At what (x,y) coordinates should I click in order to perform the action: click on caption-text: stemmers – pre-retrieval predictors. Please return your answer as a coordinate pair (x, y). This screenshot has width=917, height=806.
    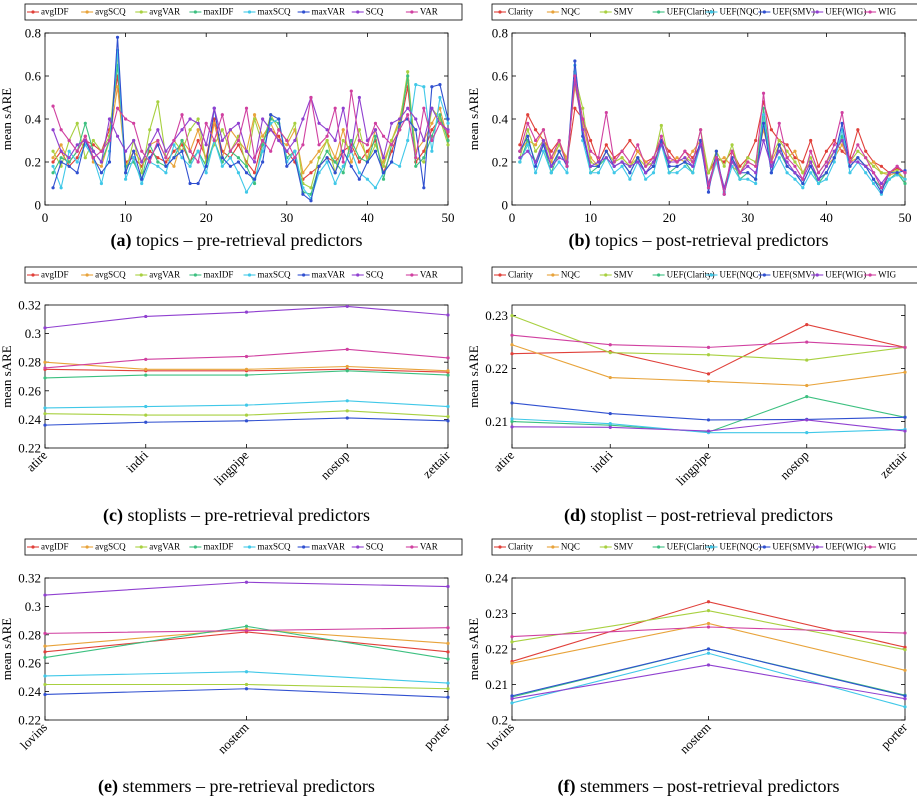
    Looking at the image, I should click on (249, 786).